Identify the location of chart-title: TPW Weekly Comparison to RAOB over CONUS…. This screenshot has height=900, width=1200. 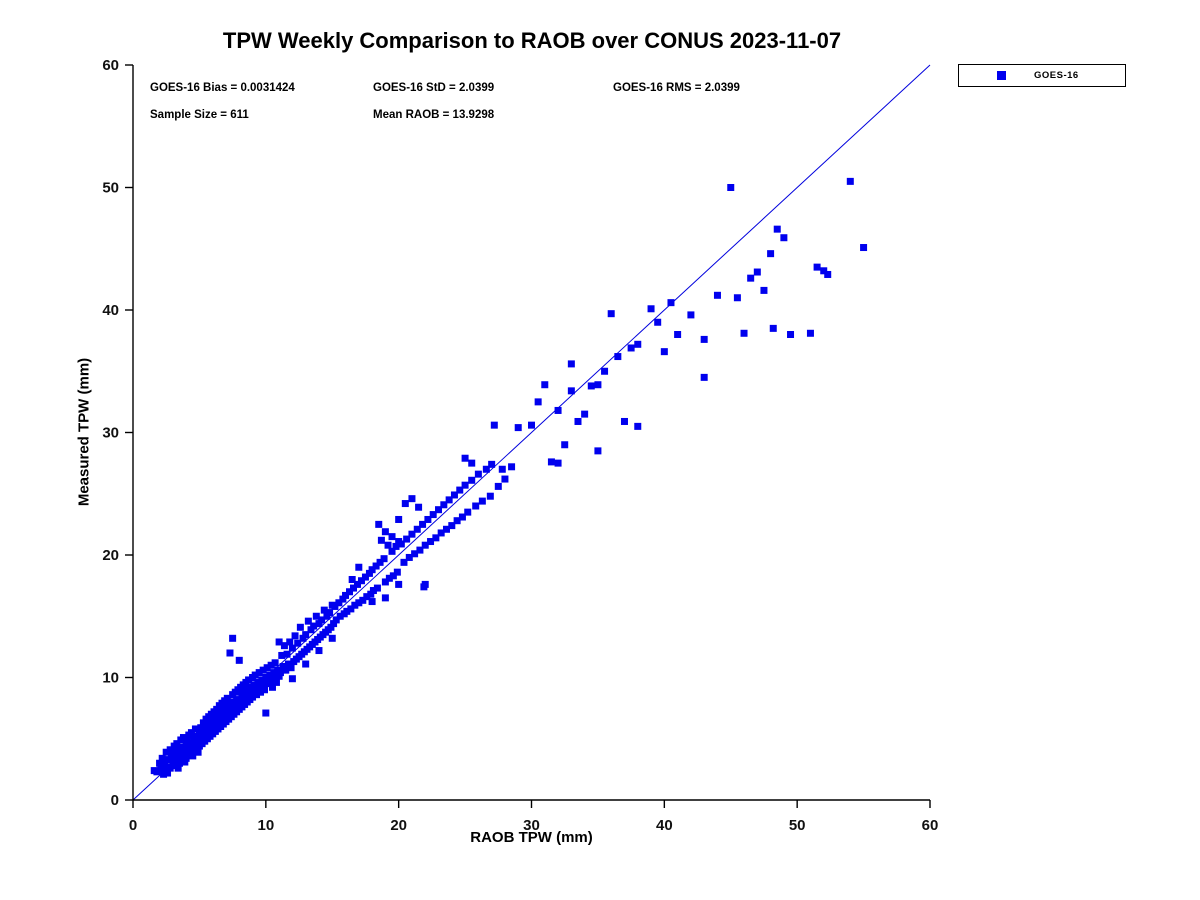
(532, 40).